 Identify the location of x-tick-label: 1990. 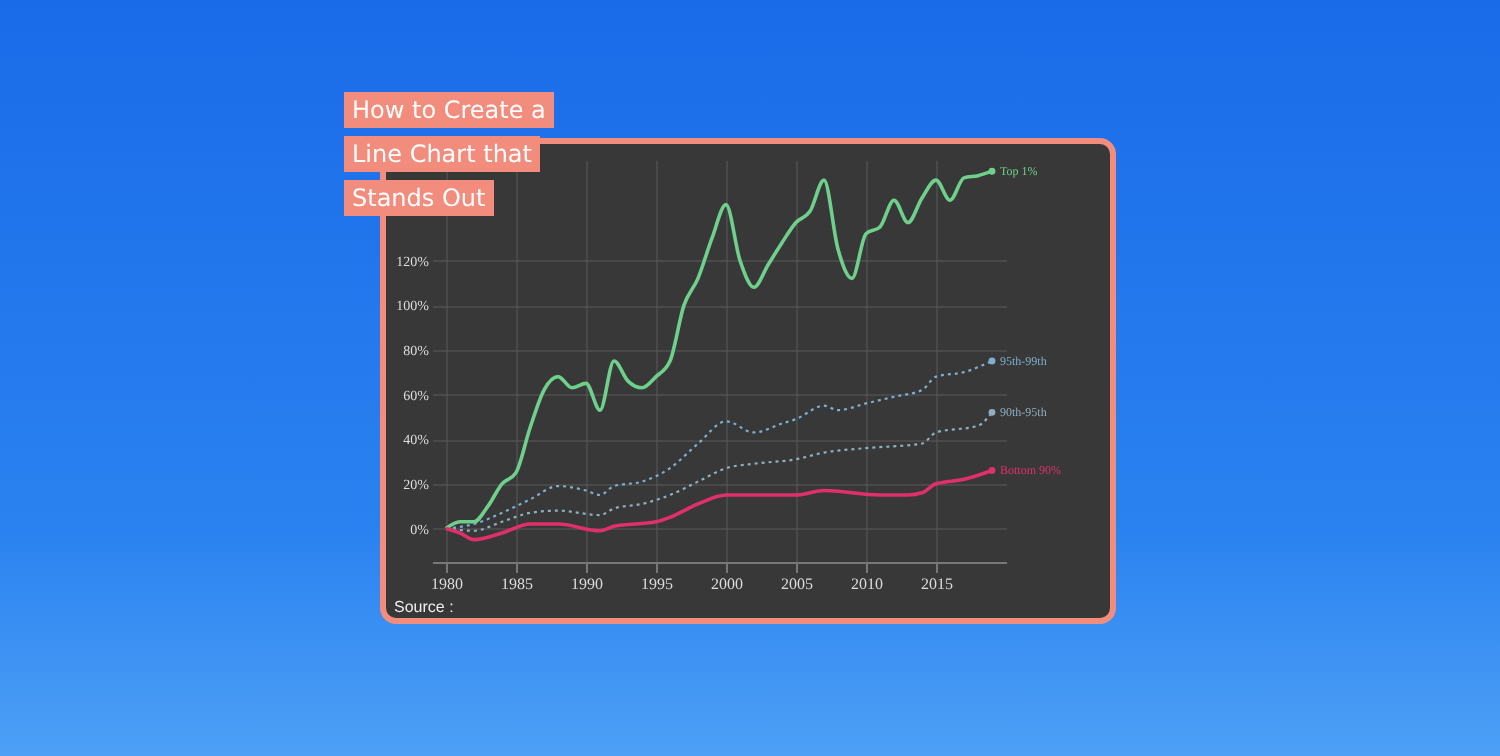
(587, 584).